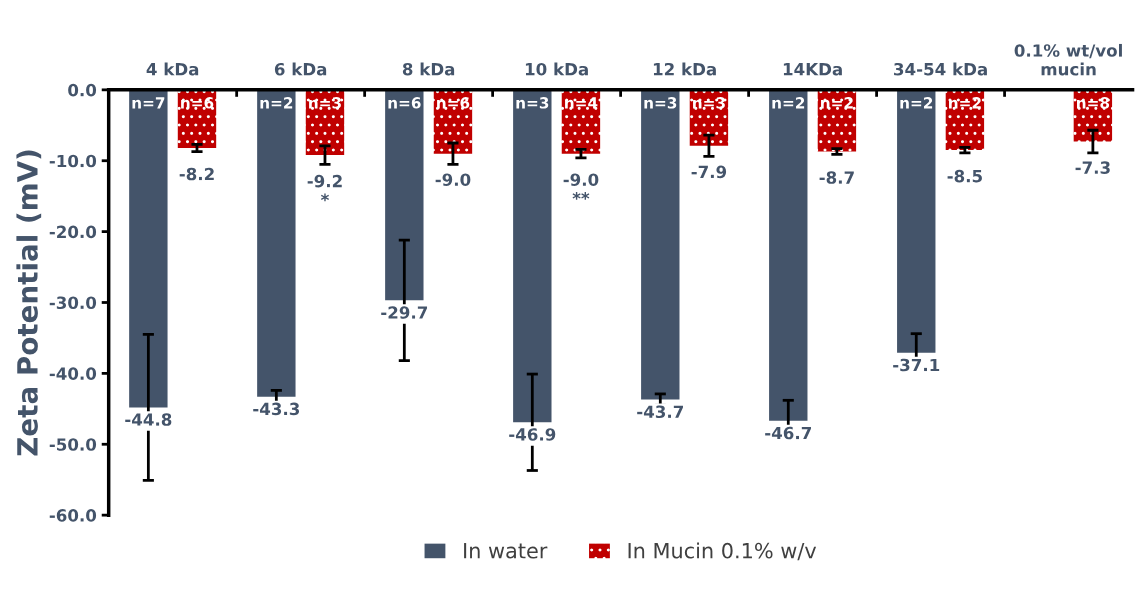 Image resolution: width=1144 pixels, height=599 pixels. Describe the element at coordinates (1068, 59) in the screenshot. I see `x-tick-label: 0.1% wt/vol mucin` at that location.